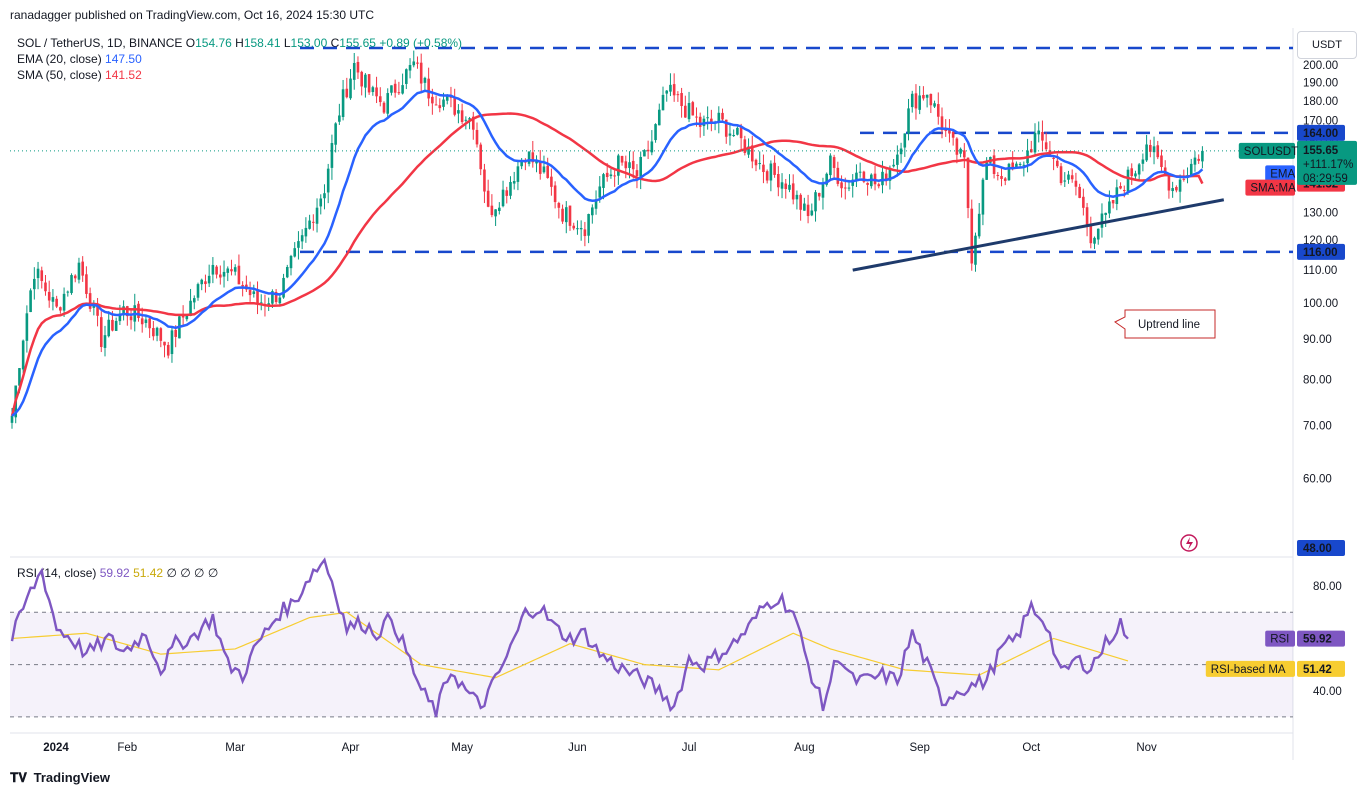 This screenshot has height=796, width=1372. What do you see at coordinates (1189, 543) in the screenshot?
I see `lightning-icon` at bounding box center [1189, 543].